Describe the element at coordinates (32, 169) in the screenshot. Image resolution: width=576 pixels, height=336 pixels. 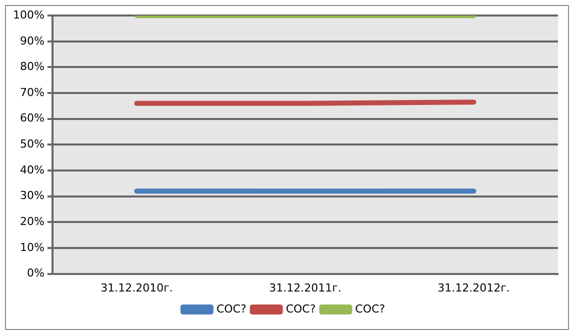
I see `y-tick-label: 40%` at that location.